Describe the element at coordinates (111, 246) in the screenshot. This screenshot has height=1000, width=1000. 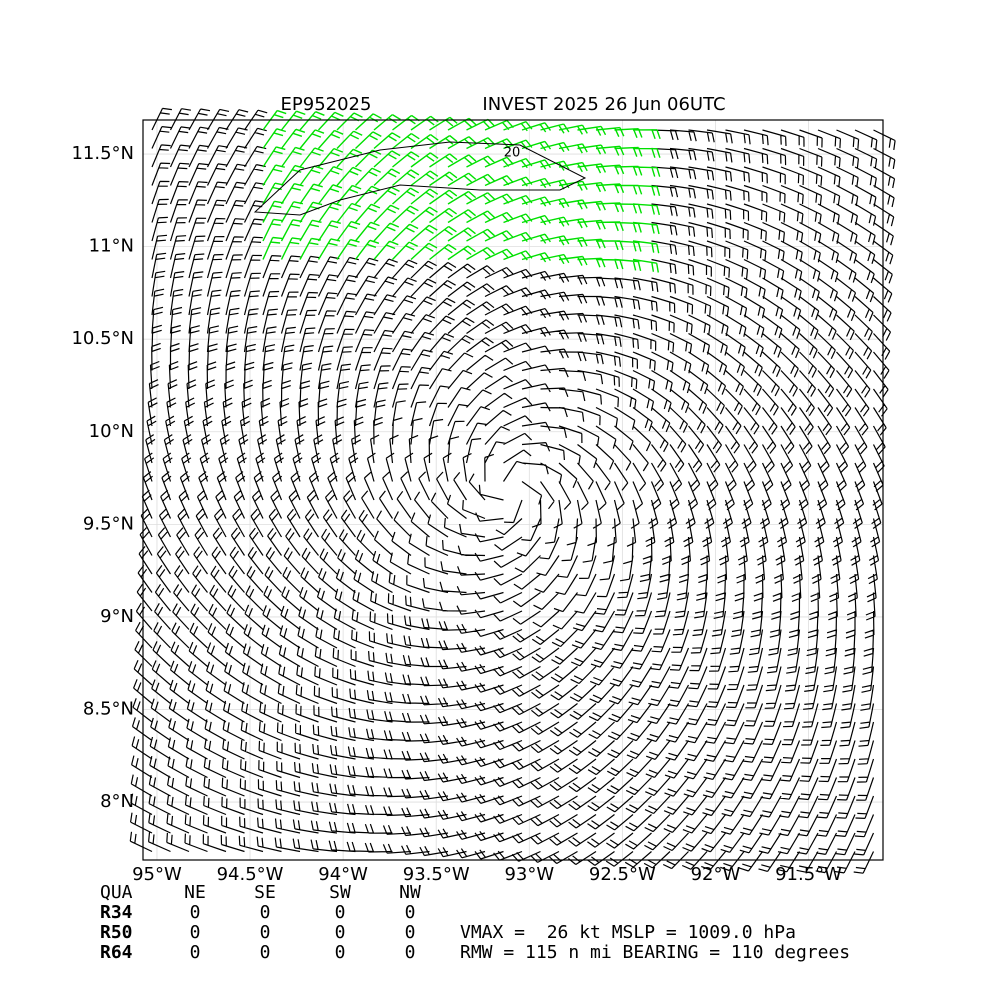
I see `y-tick-label: 11°N` at that location.